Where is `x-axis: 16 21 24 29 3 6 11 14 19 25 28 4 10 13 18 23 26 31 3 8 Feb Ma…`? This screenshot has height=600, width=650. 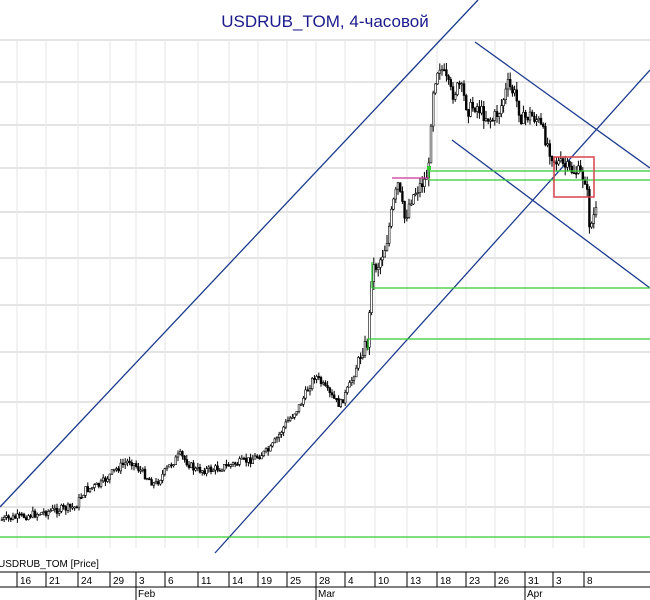 x-axis: 16 21 24 29 3 6 11 14 19 25 28 4 10 13 18 23 26 31 3 8 Feb Ma… is located at coordinates (325, 585).